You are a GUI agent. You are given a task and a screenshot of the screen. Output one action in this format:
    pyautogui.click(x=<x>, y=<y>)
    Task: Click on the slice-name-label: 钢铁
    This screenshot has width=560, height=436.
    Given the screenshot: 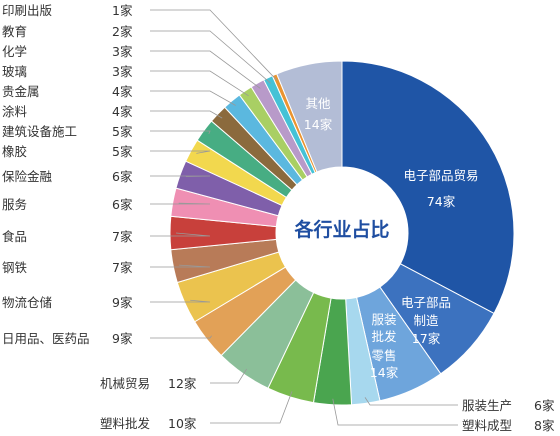 What is the action you would take?
    pyautogui.click(x=15, y=267)
    